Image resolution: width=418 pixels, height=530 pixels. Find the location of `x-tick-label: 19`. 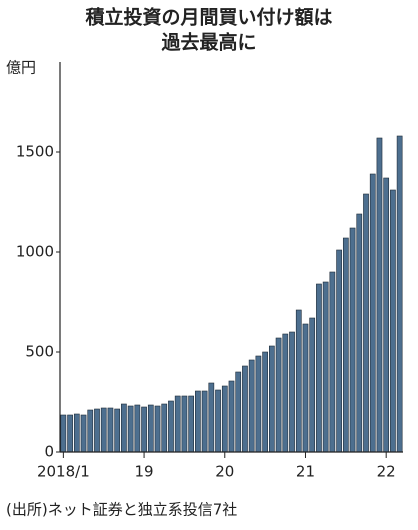

x-tick-label: 19 is located at coordinates (144, 472).